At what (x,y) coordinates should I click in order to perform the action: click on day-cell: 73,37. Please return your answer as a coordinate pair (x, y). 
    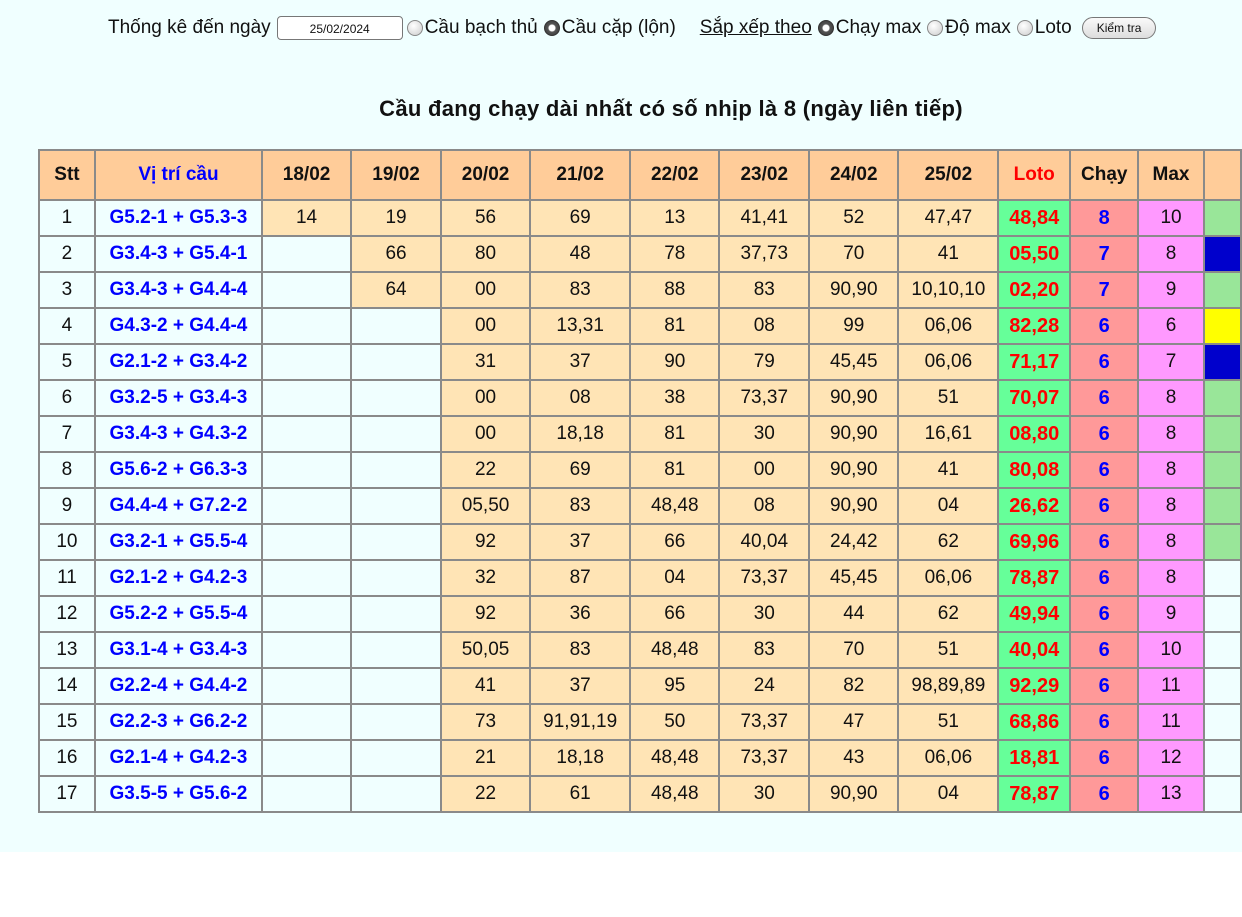
    Looking at the image, I should click on (764, 578).